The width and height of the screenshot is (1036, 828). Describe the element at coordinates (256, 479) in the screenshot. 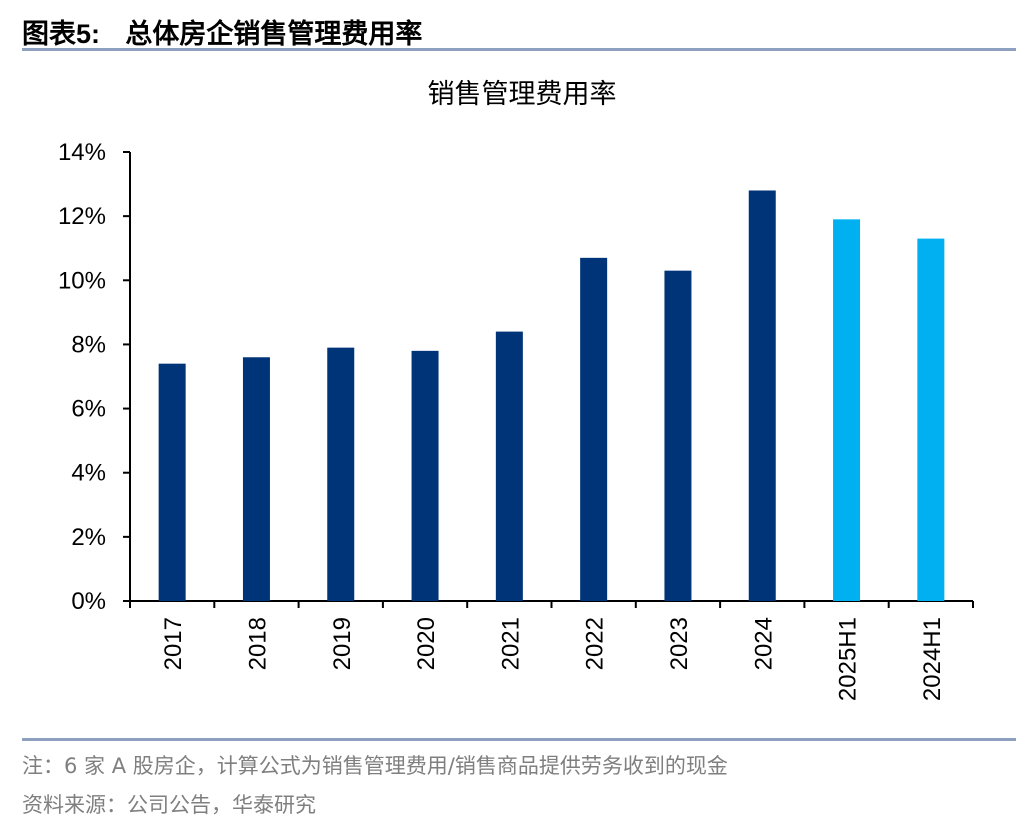

I see `bar-2018` at that location.